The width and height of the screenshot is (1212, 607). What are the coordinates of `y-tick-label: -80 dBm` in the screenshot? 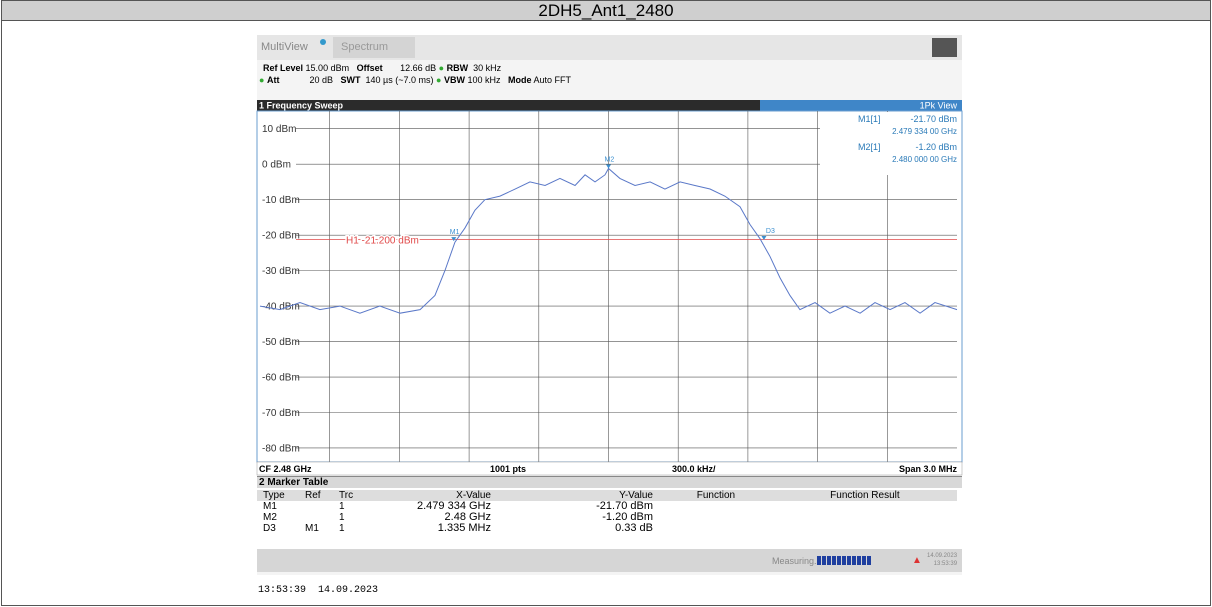 It's located at (281, 448).